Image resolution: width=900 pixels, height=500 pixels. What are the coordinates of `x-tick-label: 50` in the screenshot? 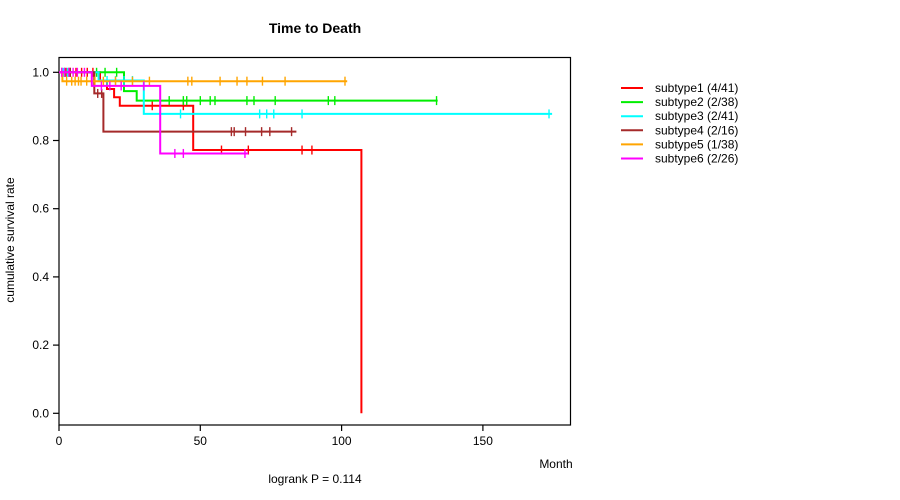 It's located at (201, 441).